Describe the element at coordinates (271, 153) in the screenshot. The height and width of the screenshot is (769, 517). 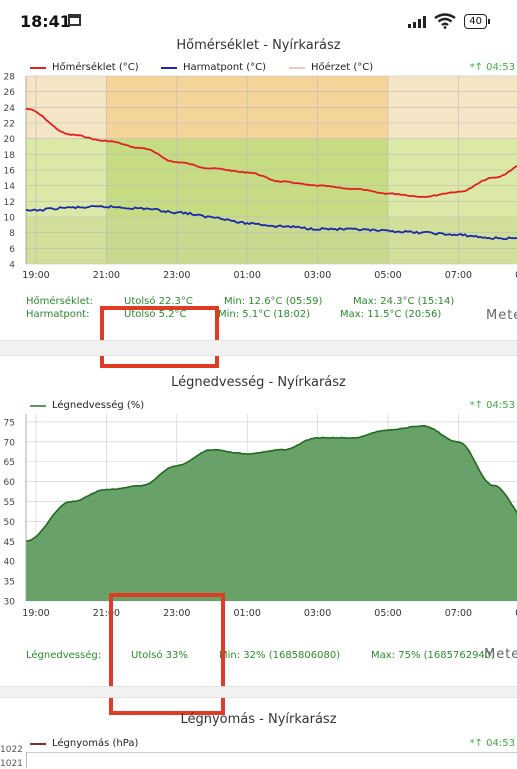
I see `series-line-temperature` at that location.